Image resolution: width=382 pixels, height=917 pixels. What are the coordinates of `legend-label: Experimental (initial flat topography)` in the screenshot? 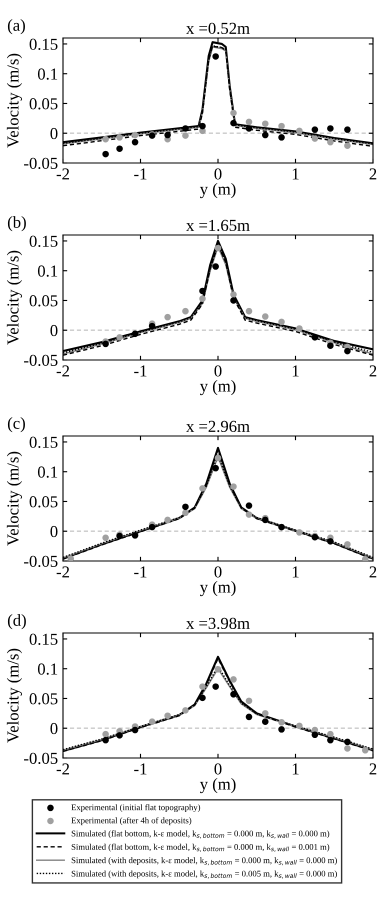 It's located at (135, 808).